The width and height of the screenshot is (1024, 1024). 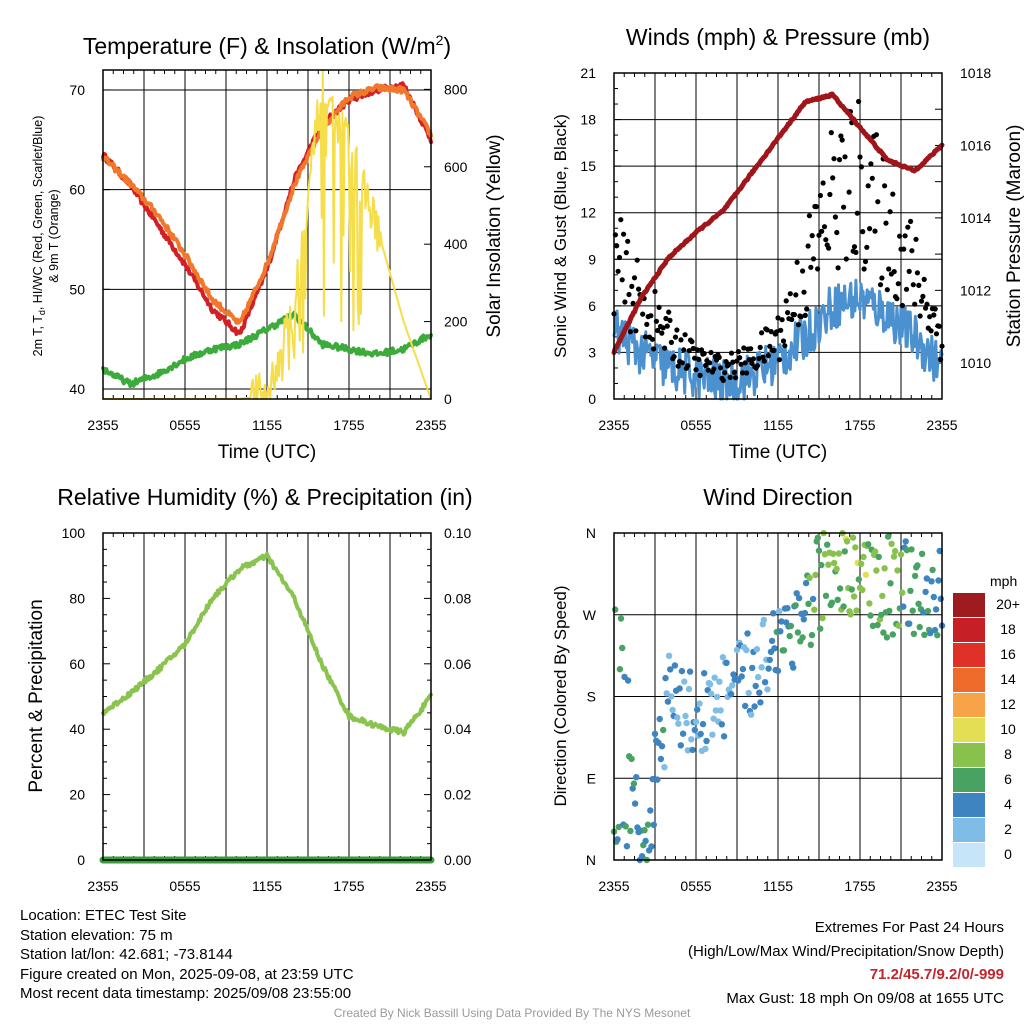 I want to click on temperature-x-tick-label: 2355, so click(x=430, y=425).